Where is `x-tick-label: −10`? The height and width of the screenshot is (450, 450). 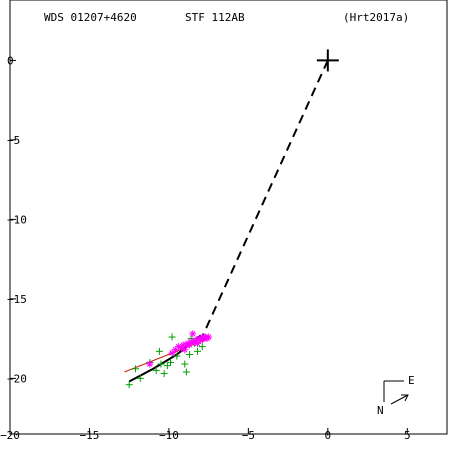 x-tick-label: −10 is located at coordinates (169, 435).